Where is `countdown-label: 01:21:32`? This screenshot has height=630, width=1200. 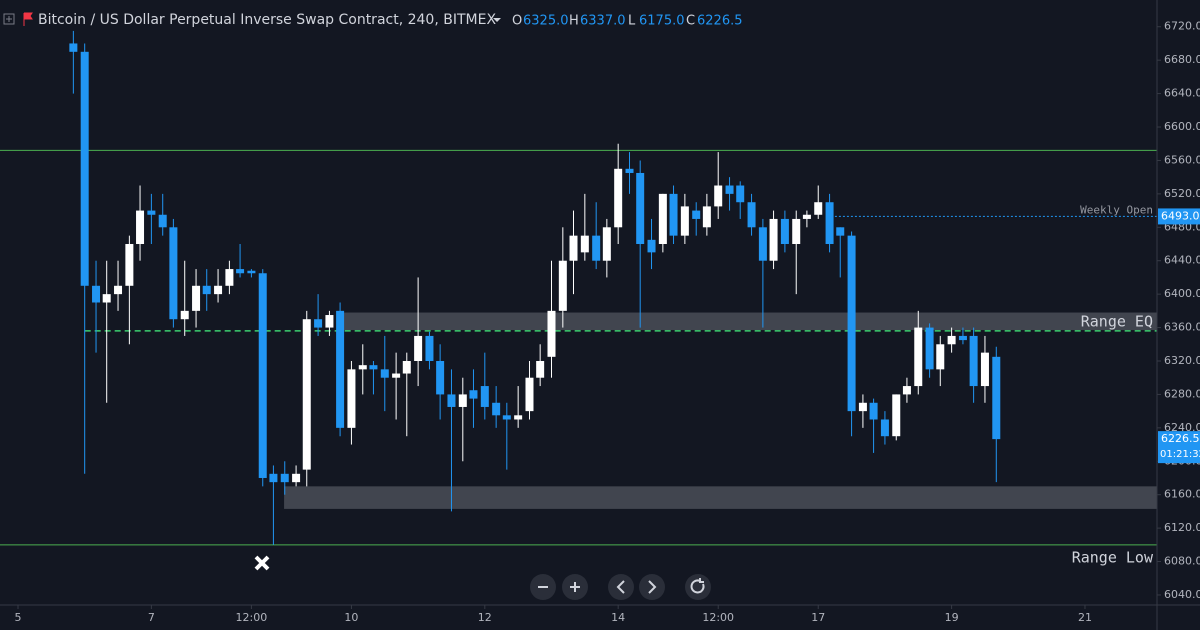 countdown-label: 01:21:32 is located at coordinates (1180, 454).